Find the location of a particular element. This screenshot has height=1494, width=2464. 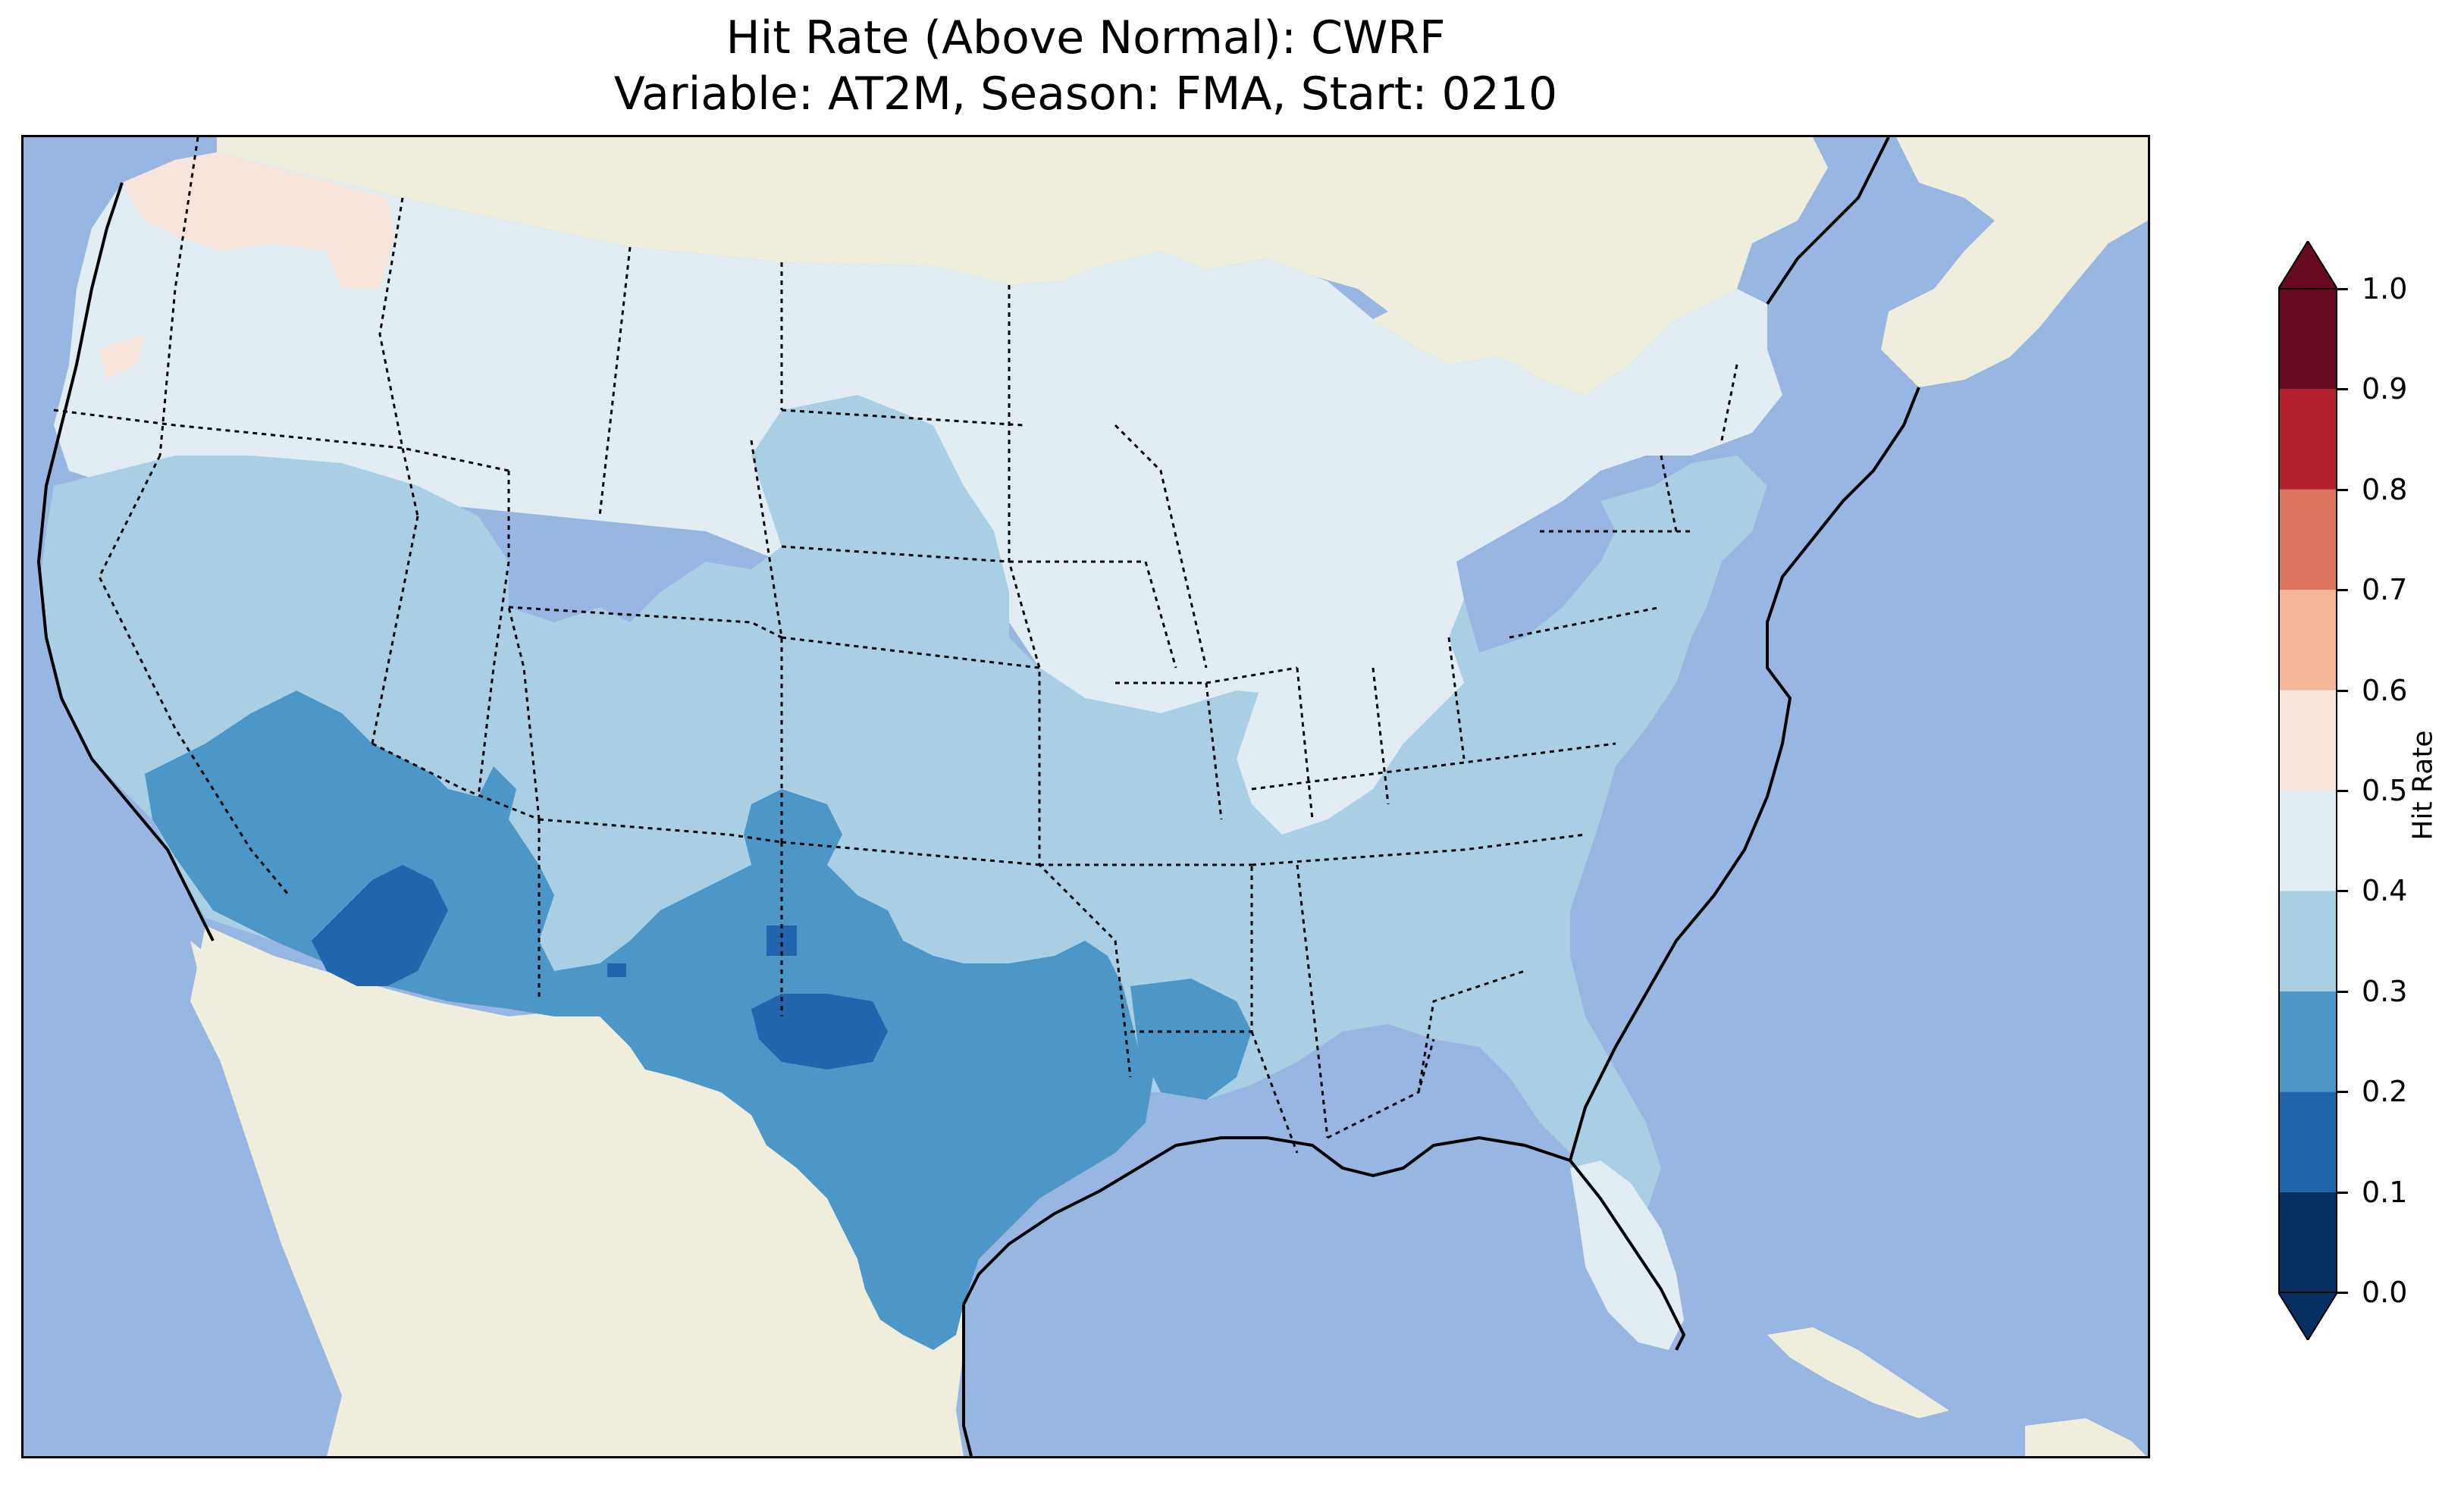

colorbar-extend-low is located at coordinates (2307, 1316).